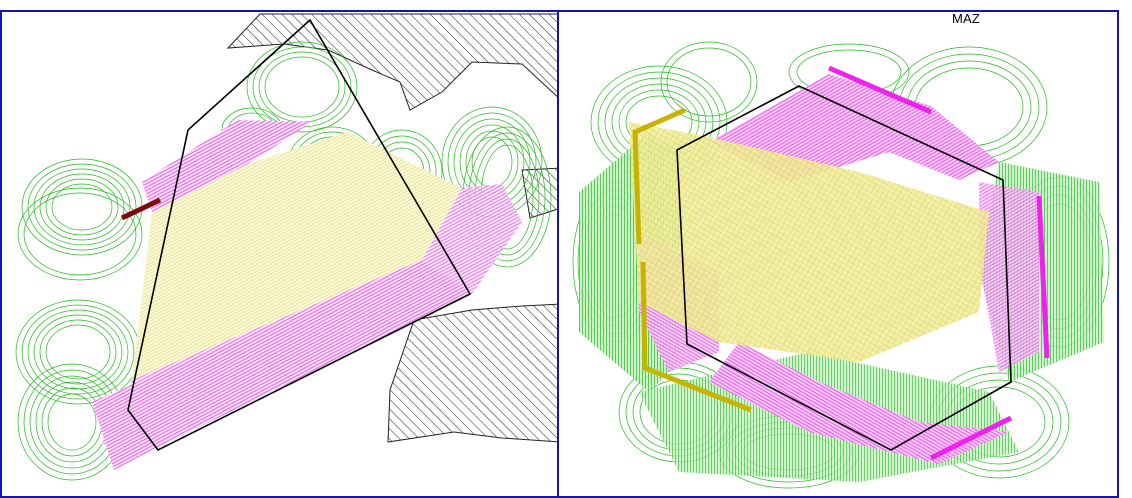  I want to click on pass-marker-yellow-lower, so click(696, 337).